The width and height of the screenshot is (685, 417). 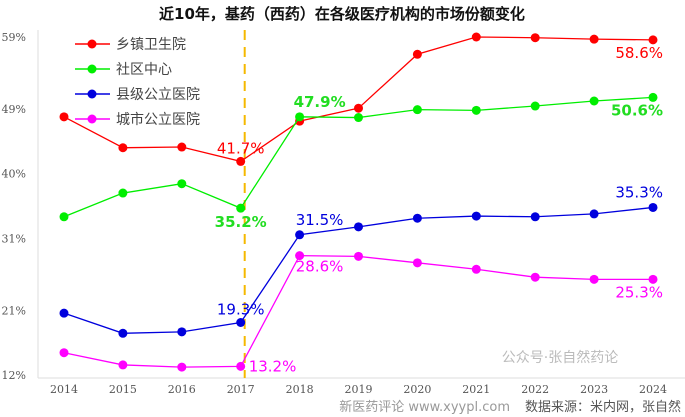 What do you see at coordinates (241, 222) in the screenshot?
I see `data-label: 35.2%` at bounding box center [241, 222].